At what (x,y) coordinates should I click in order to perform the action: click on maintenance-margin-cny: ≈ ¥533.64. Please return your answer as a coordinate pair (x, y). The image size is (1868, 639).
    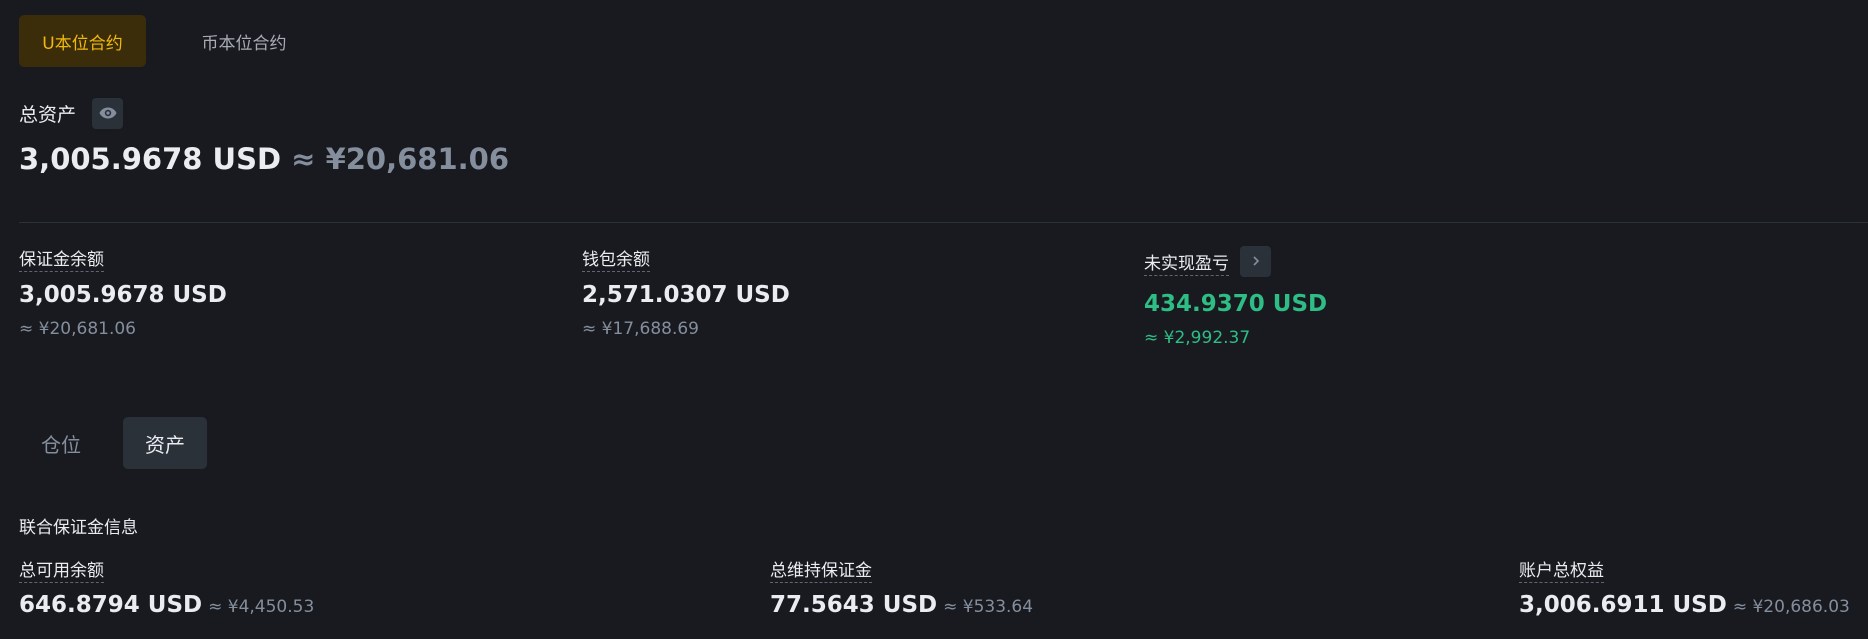
    Looking at the image, I should click on (988, 607).